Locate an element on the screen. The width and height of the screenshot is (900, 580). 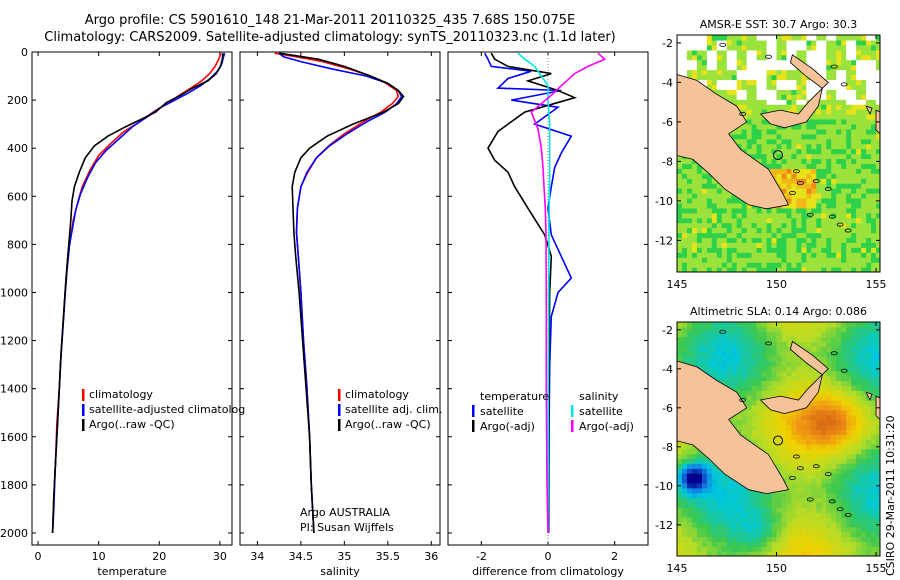
legend-group-heading: temperature is located at coordinates (514, 396).